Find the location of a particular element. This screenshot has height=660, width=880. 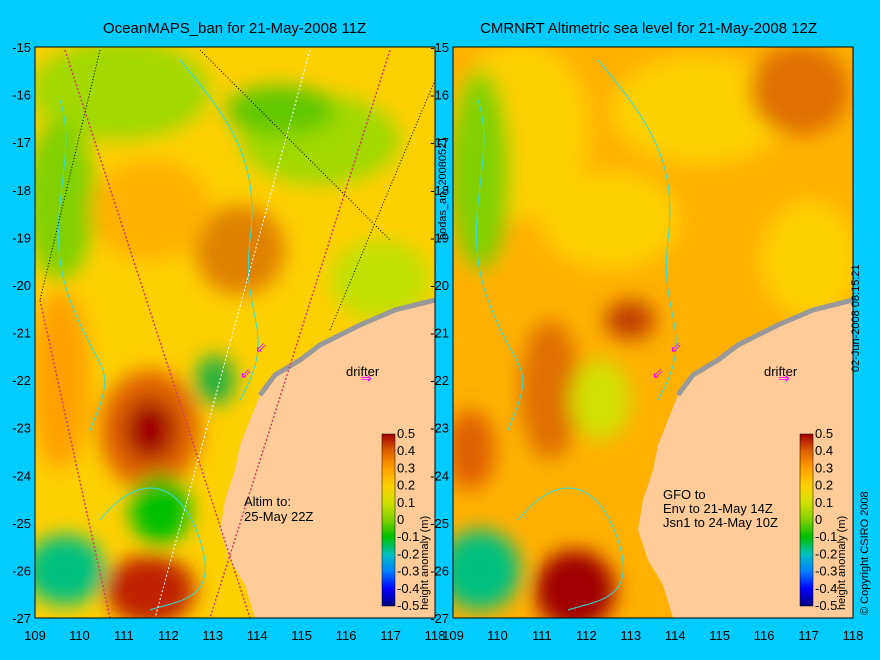

colorbar-tick-left: 0.4 is located at coordinates (406, 450).